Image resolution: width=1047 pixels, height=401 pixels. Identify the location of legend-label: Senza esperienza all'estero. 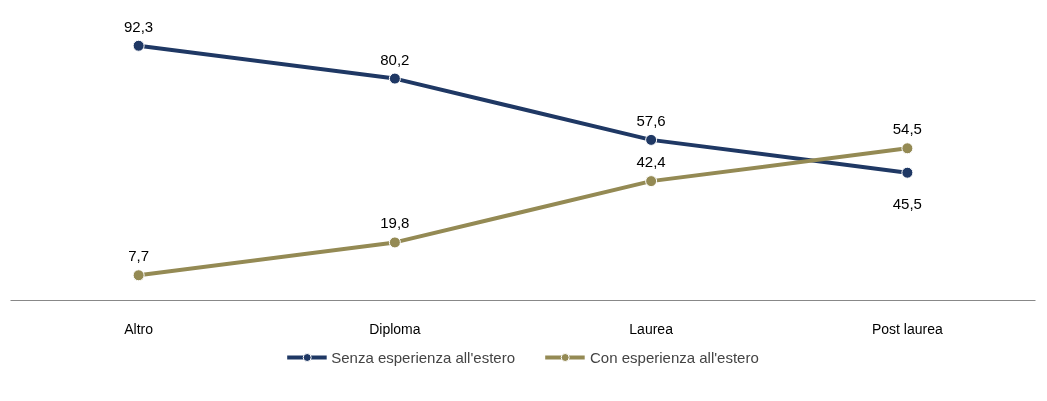
(423, 357).